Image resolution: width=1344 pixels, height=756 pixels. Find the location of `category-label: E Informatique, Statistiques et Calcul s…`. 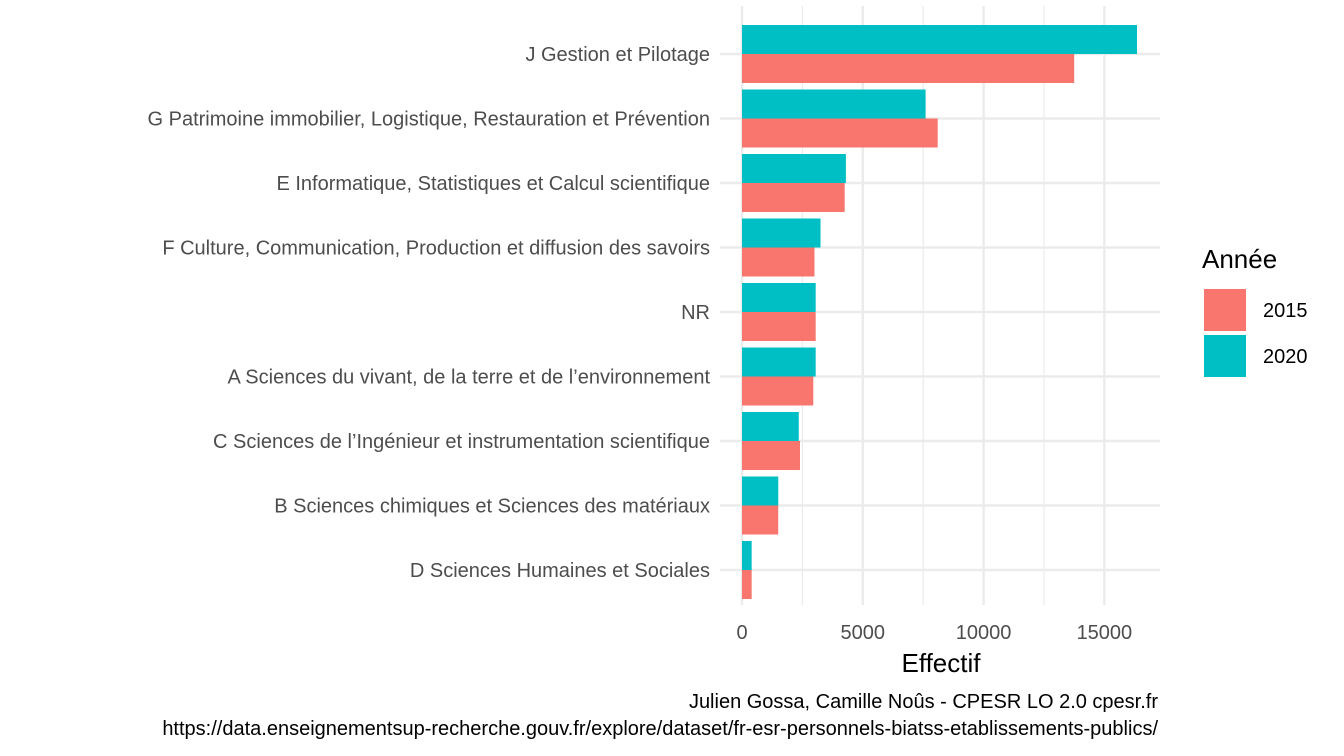

category-label: E Informatique, Statistiques et Calcul s… is located at coordinates (493, 184).